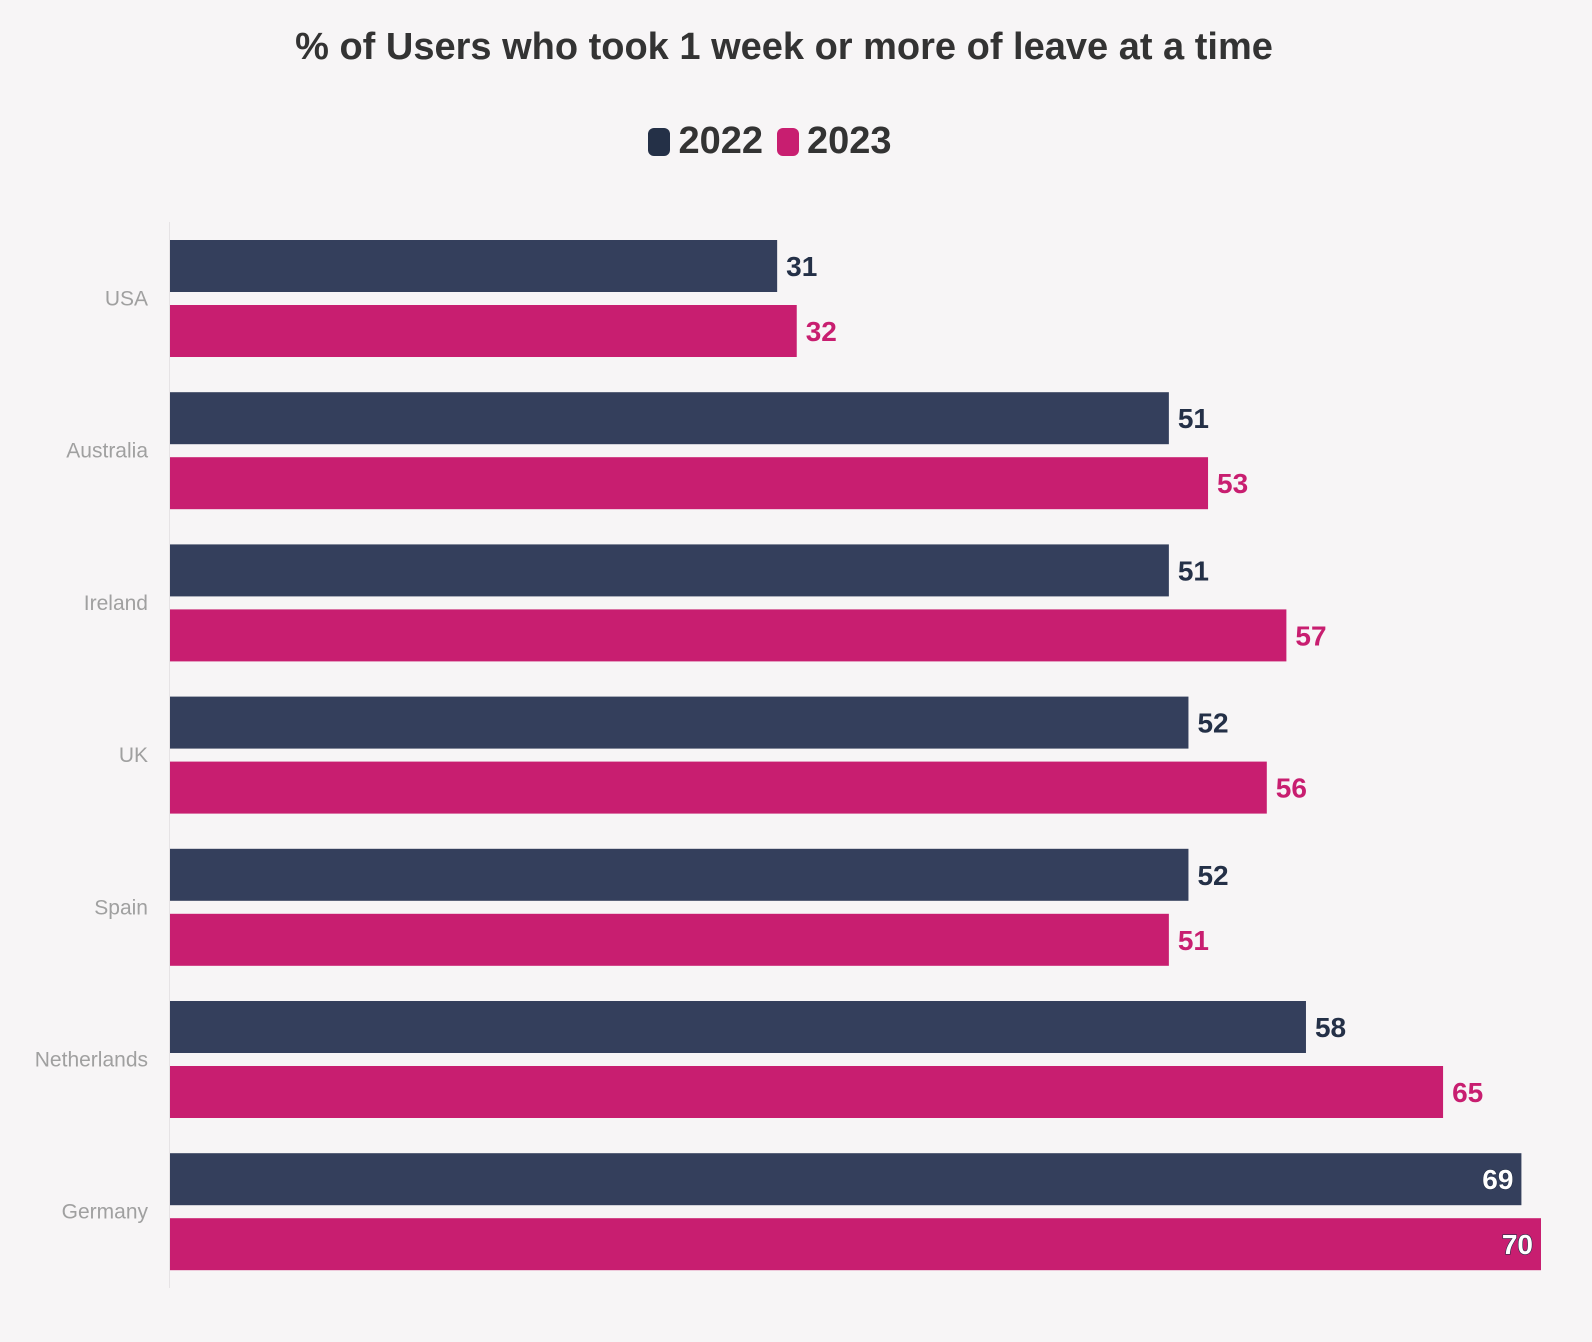 This screenshot has width=1592, height=1342. What do you see at coordinates (126, 299) in the screenshot?
I see `category-label: USA` at bounding box center [126, 299].